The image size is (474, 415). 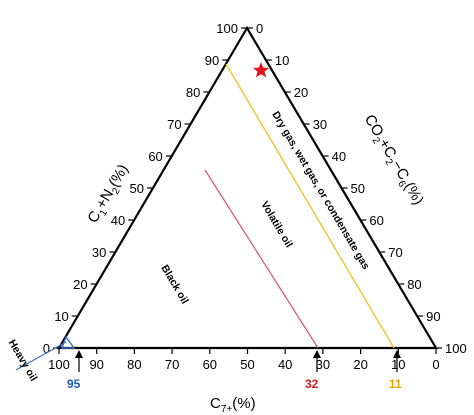 I want to click on right-axis-tick-label: 90, so click(x=433, y=316).